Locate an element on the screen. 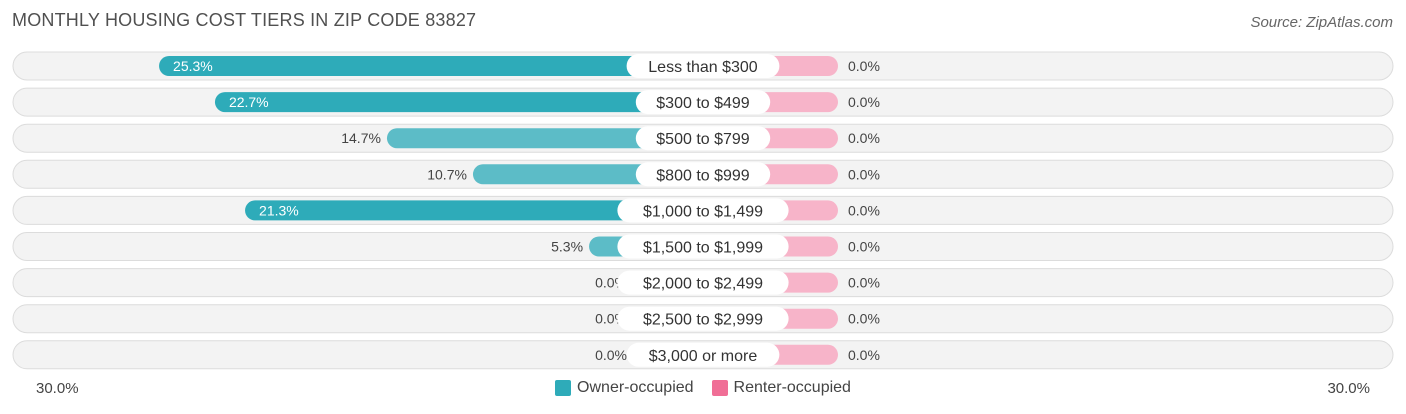  category-label: $3,000 or more is located at coordinates (703, 356).